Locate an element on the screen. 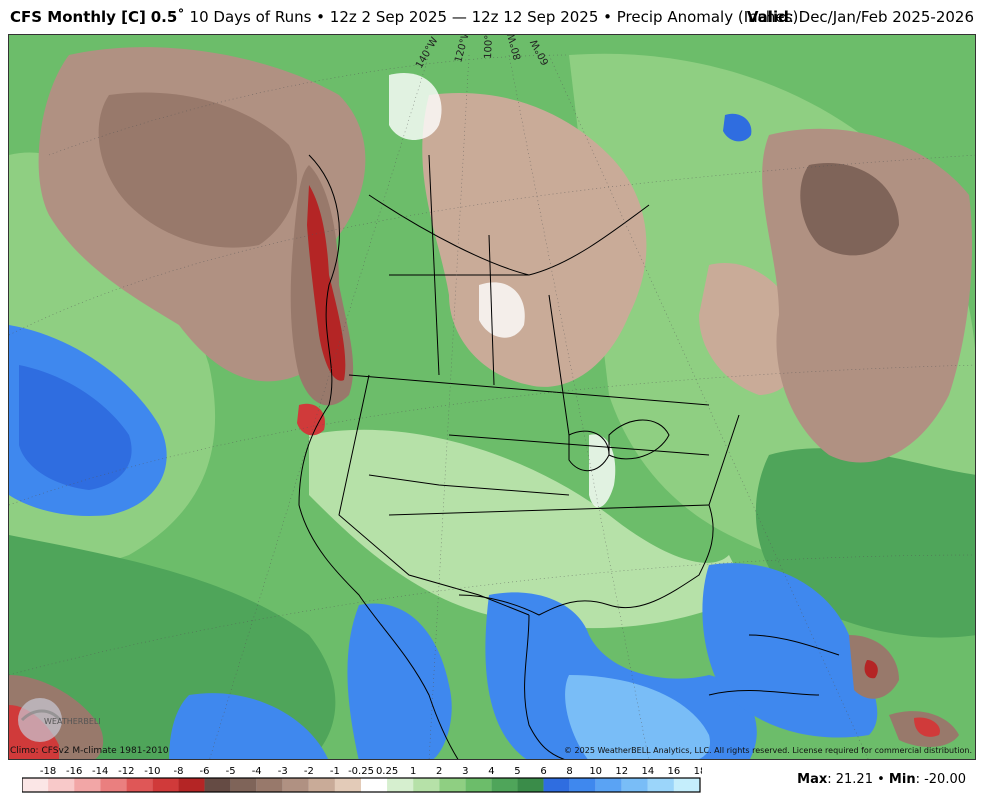 Image resolution: width=984 pixels, height=808 pixels. legend-tick-label: -14 is located at coordinates (100, 771).